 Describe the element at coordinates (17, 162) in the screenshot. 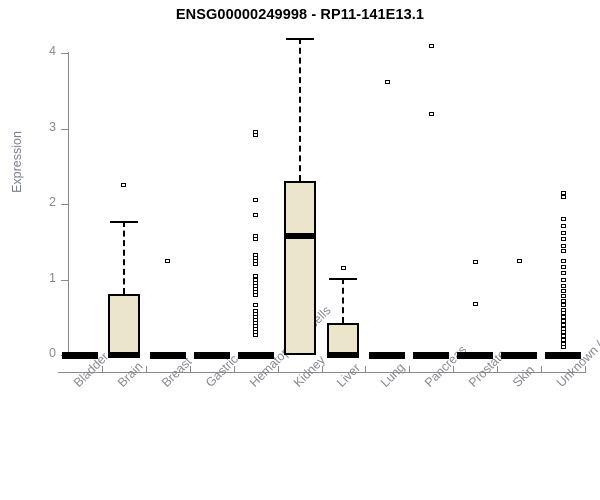

I see `y-axis-label: Expression` at that location.